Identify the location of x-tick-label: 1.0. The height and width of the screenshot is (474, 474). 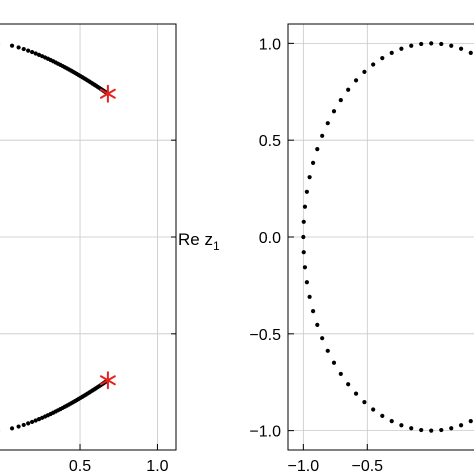
(157, 466).